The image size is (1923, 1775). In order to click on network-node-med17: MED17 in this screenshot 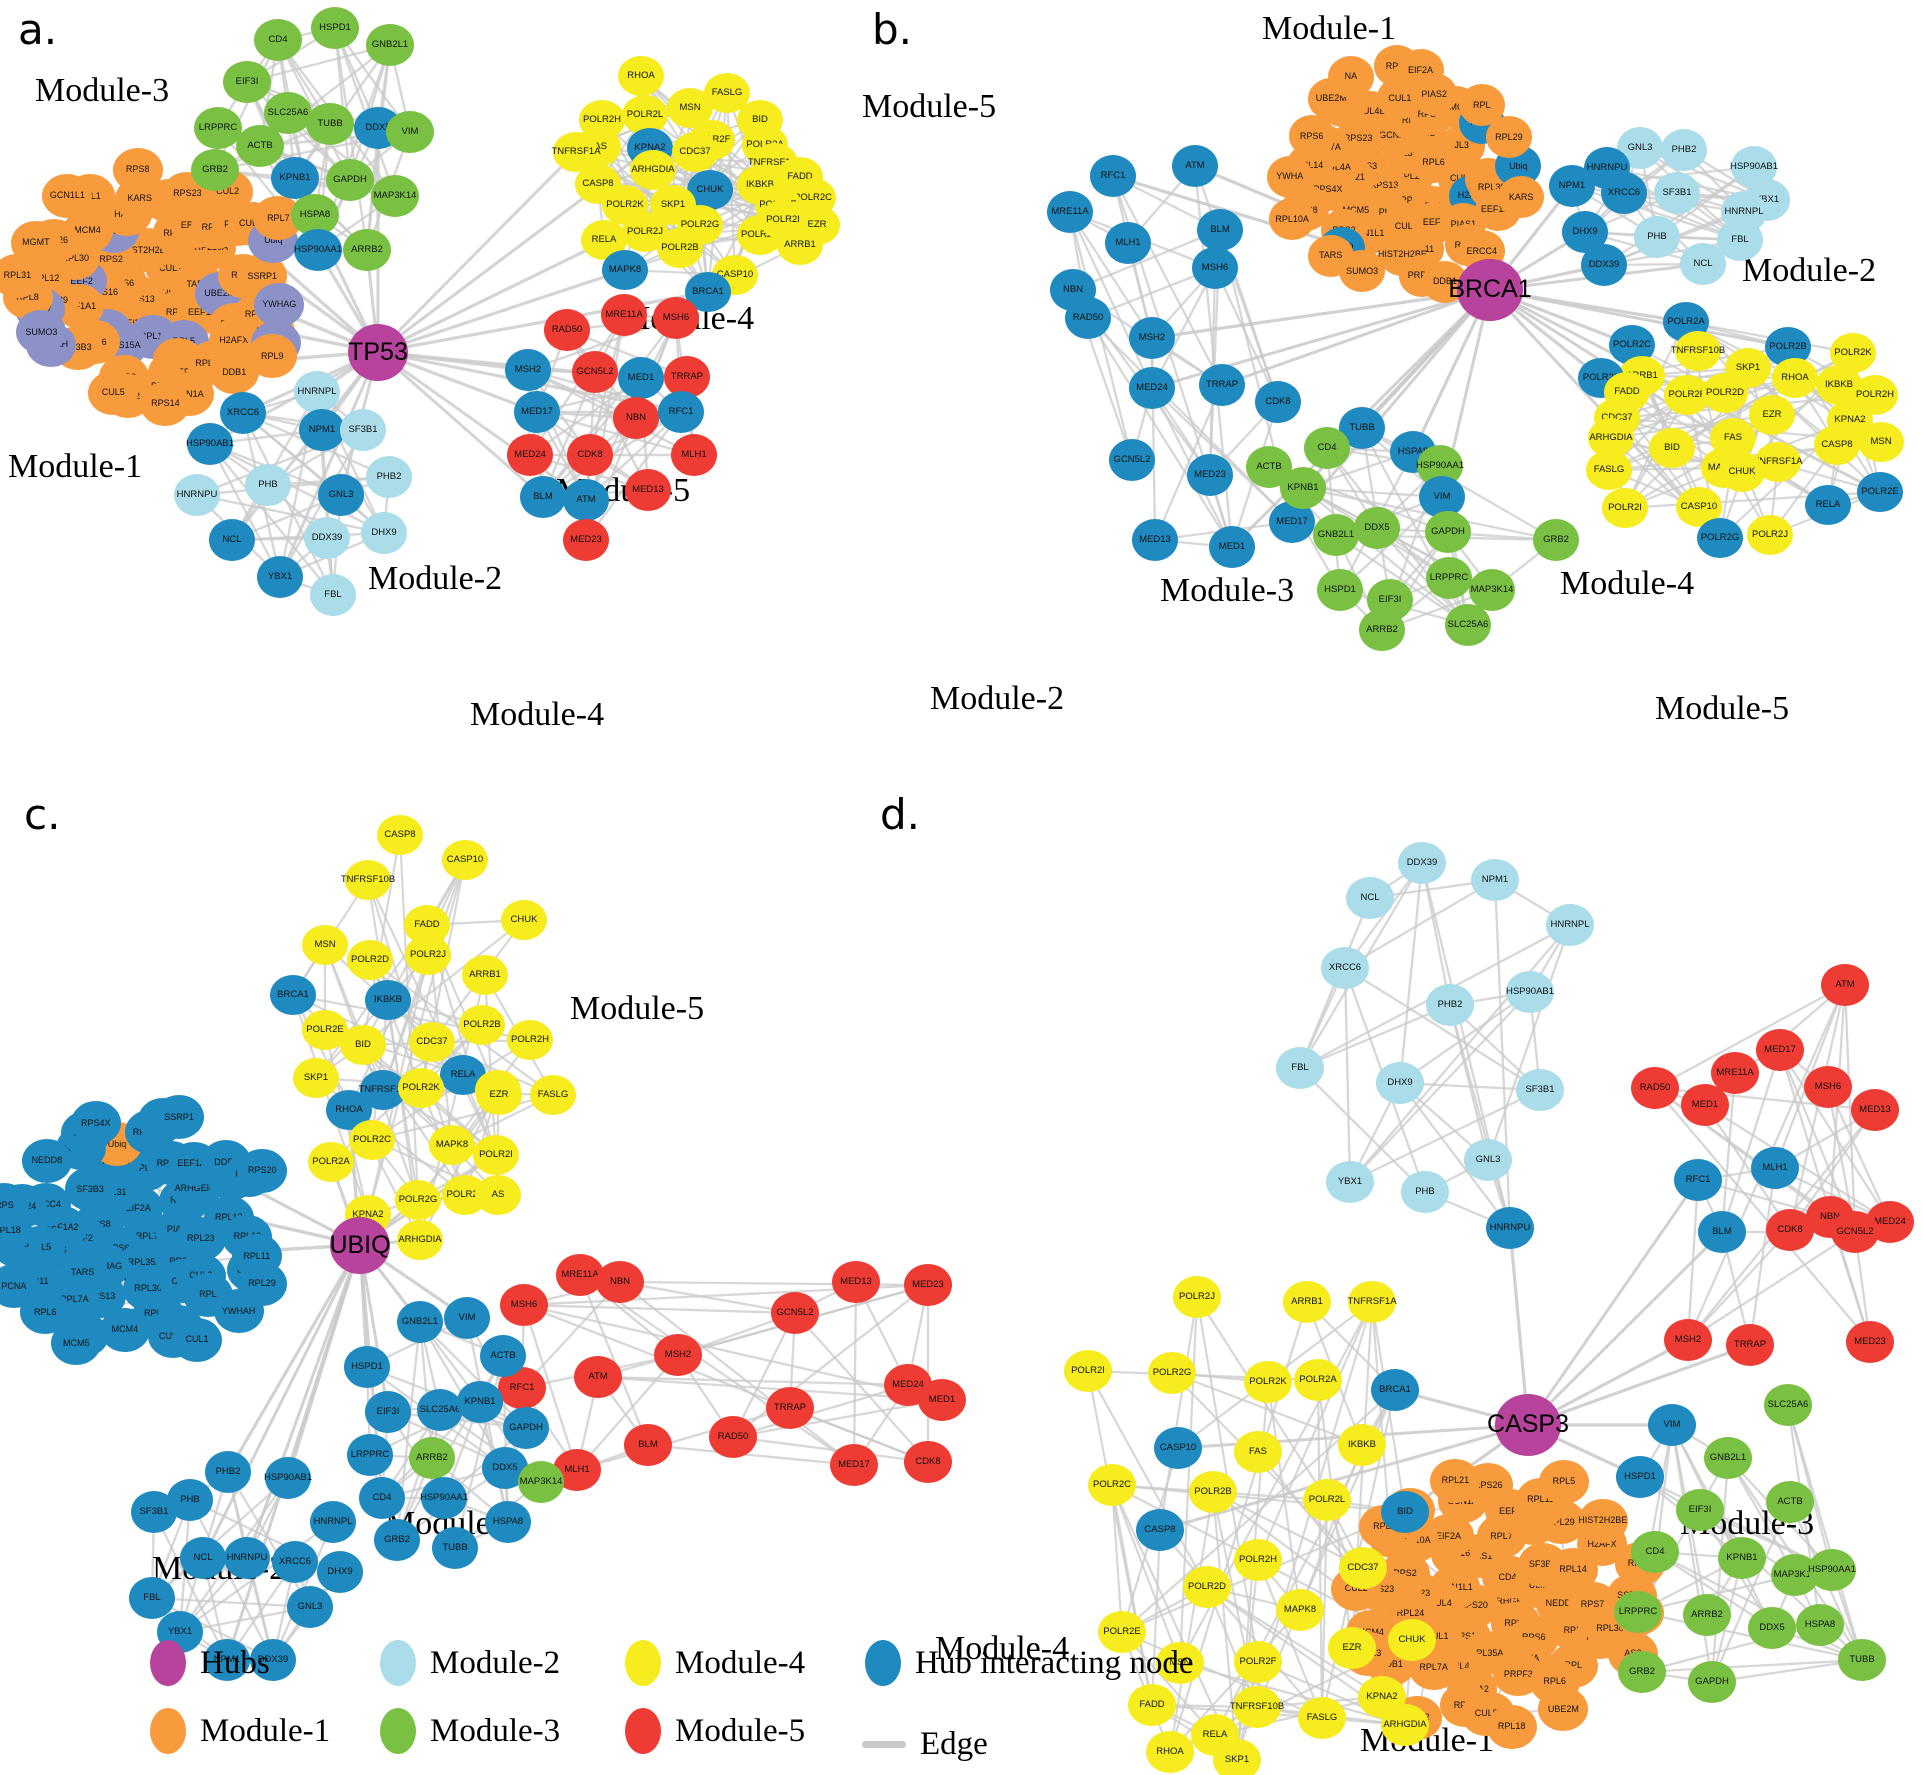, I will do `click(854, 1465)`.